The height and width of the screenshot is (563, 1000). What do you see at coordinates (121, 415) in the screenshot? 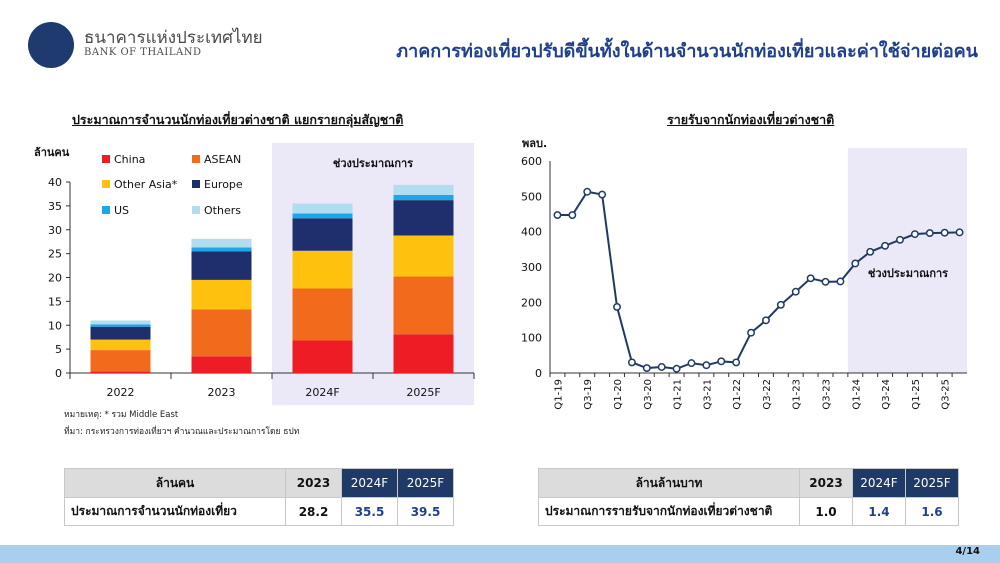
I see `chart-note: หมายเหตุ: * รวม Middle East` at bounding box center [121, 415].